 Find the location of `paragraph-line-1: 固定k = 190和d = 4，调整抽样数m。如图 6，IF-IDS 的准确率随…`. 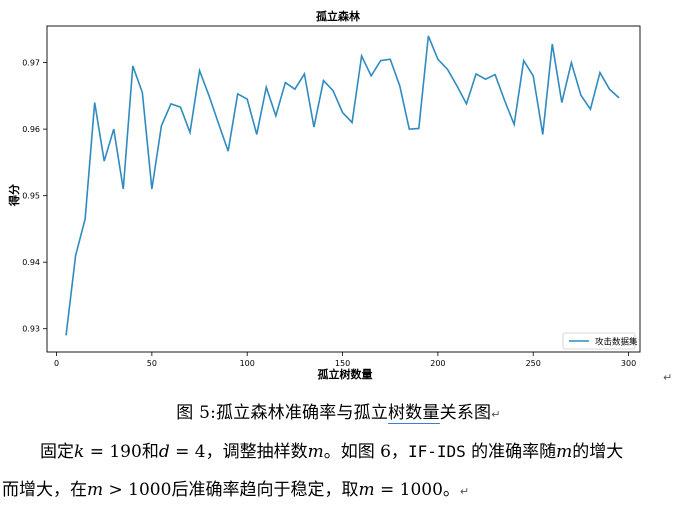

paragraph-line-1: 固定k = 190和d = 4，调整抽样数m。如图 6，IF-IDS 的准确率随… is located at coordinates (358, 449).